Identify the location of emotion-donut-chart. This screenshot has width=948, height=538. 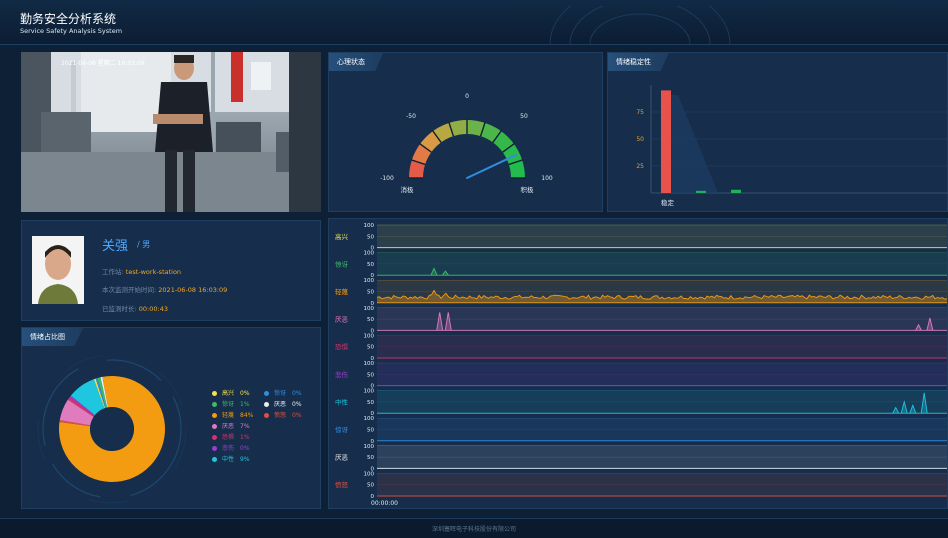
(112, 429).